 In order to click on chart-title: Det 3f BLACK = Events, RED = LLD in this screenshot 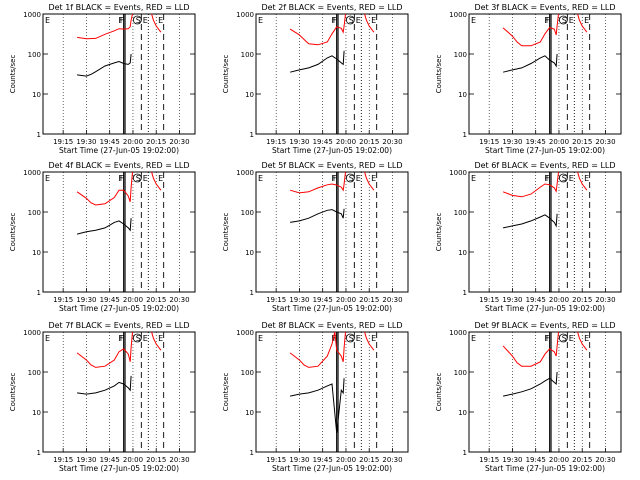, I will do `click(544, 7)`.